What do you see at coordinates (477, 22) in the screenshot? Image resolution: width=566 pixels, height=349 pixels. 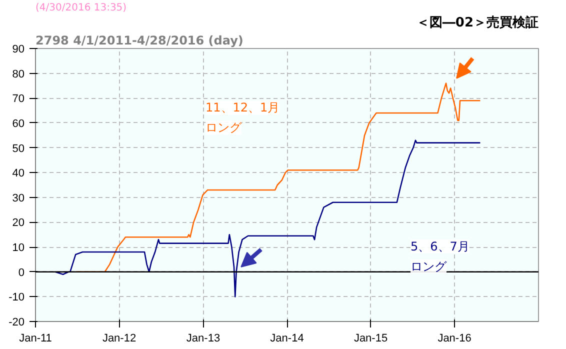 I see `chart-subtitle: ＜図―02＞売買検証` at bounding box center [477, 22].